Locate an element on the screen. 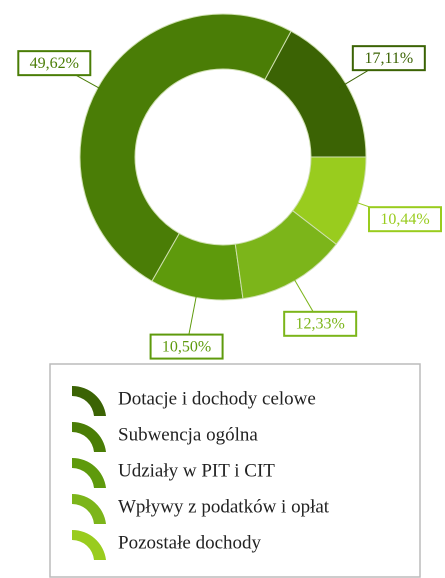  data-label: 10,50% is located at coordinates (186, 346).